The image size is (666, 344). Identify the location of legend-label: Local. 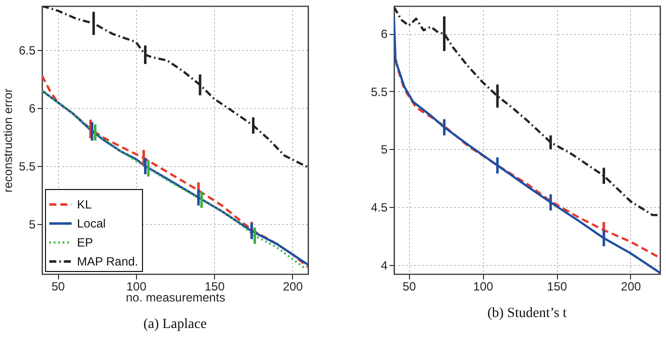
(91, 223).